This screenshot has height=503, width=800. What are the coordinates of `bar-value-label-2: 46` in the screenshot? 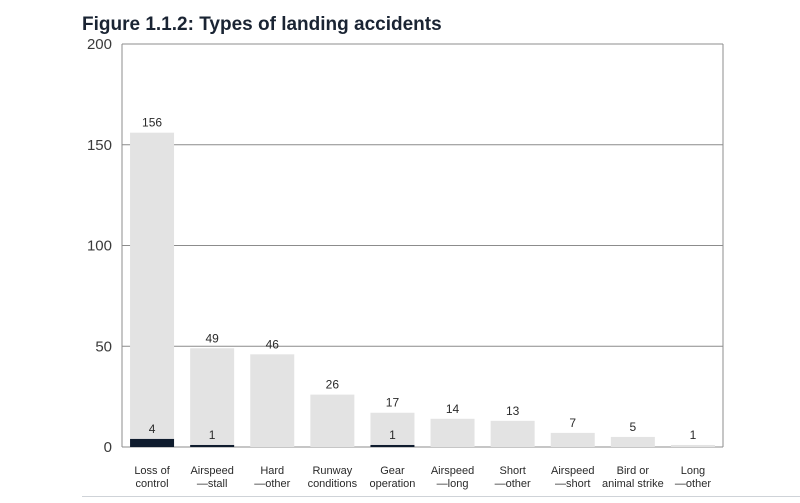 It's located at (273, 344).